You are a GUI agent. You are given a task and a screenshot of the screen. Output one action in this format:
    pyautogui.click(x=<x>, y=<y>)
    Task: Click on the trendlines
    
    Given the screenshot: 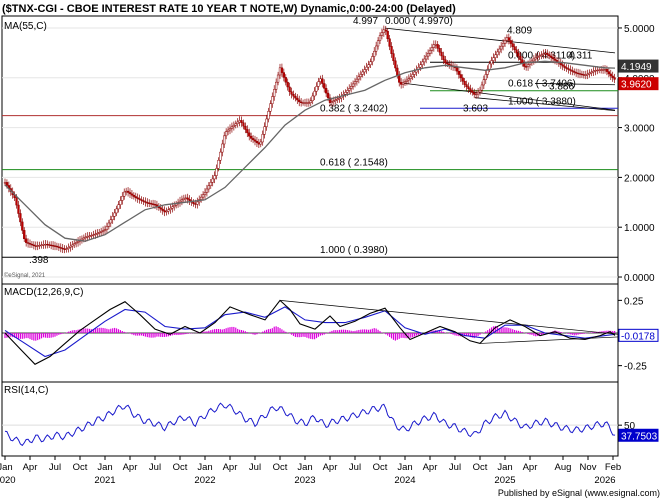 What is the action you would take?
    pyautogui.click(x=500, y=69)
    